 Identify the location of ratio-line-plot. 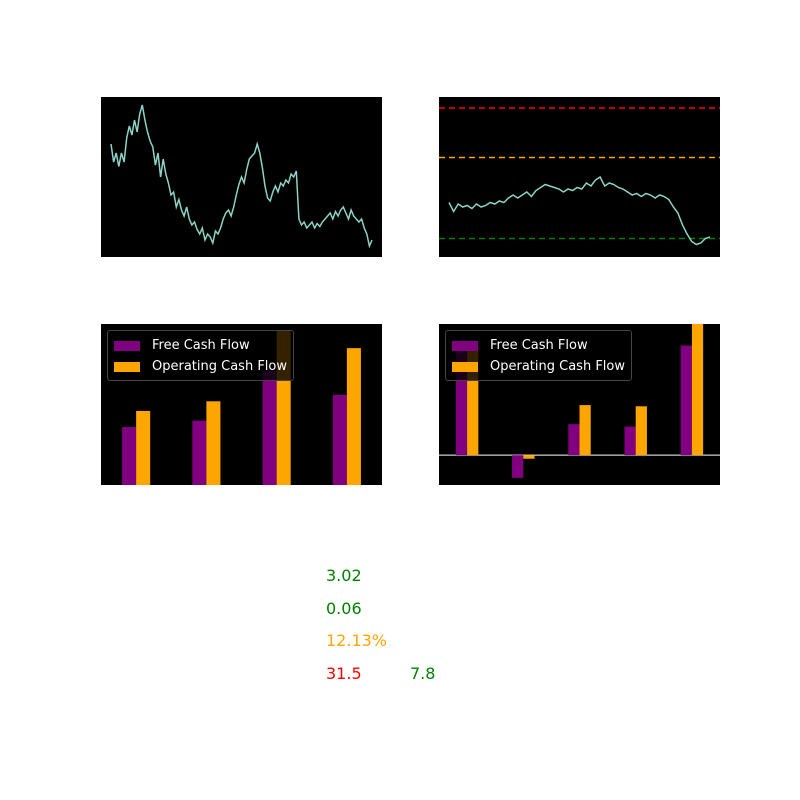
(579, 176).